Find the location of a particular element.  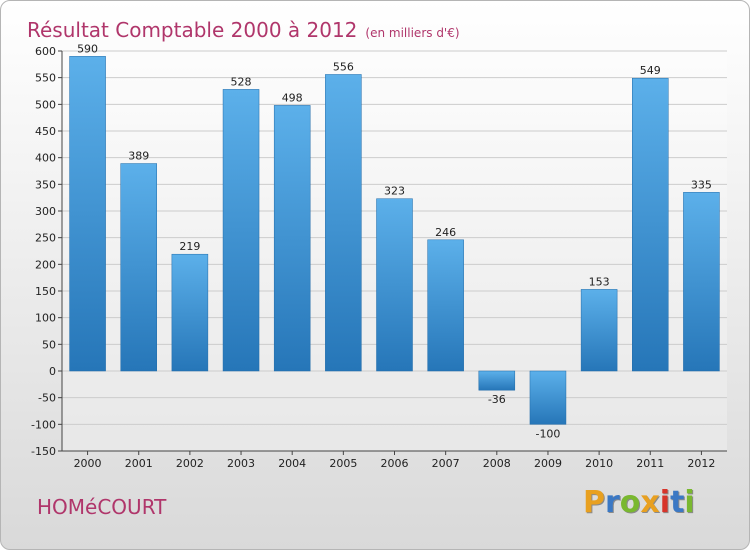

y-tick-label: 400 is located at coordinates (45, 158).